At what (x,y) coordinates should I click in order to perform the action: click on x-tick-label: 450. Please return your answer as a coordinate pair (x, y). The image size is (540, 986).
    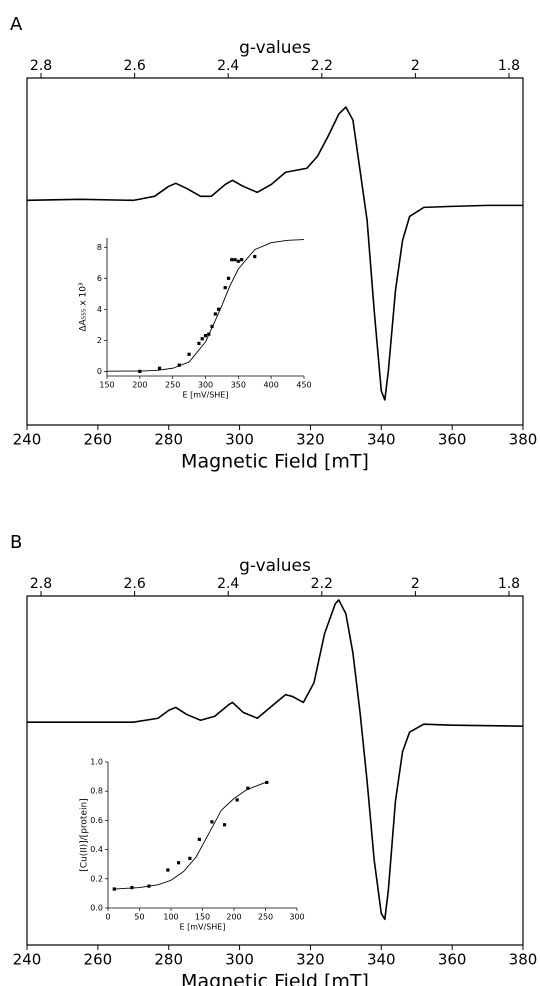
    Looking at the image, I should click on (303, 385).